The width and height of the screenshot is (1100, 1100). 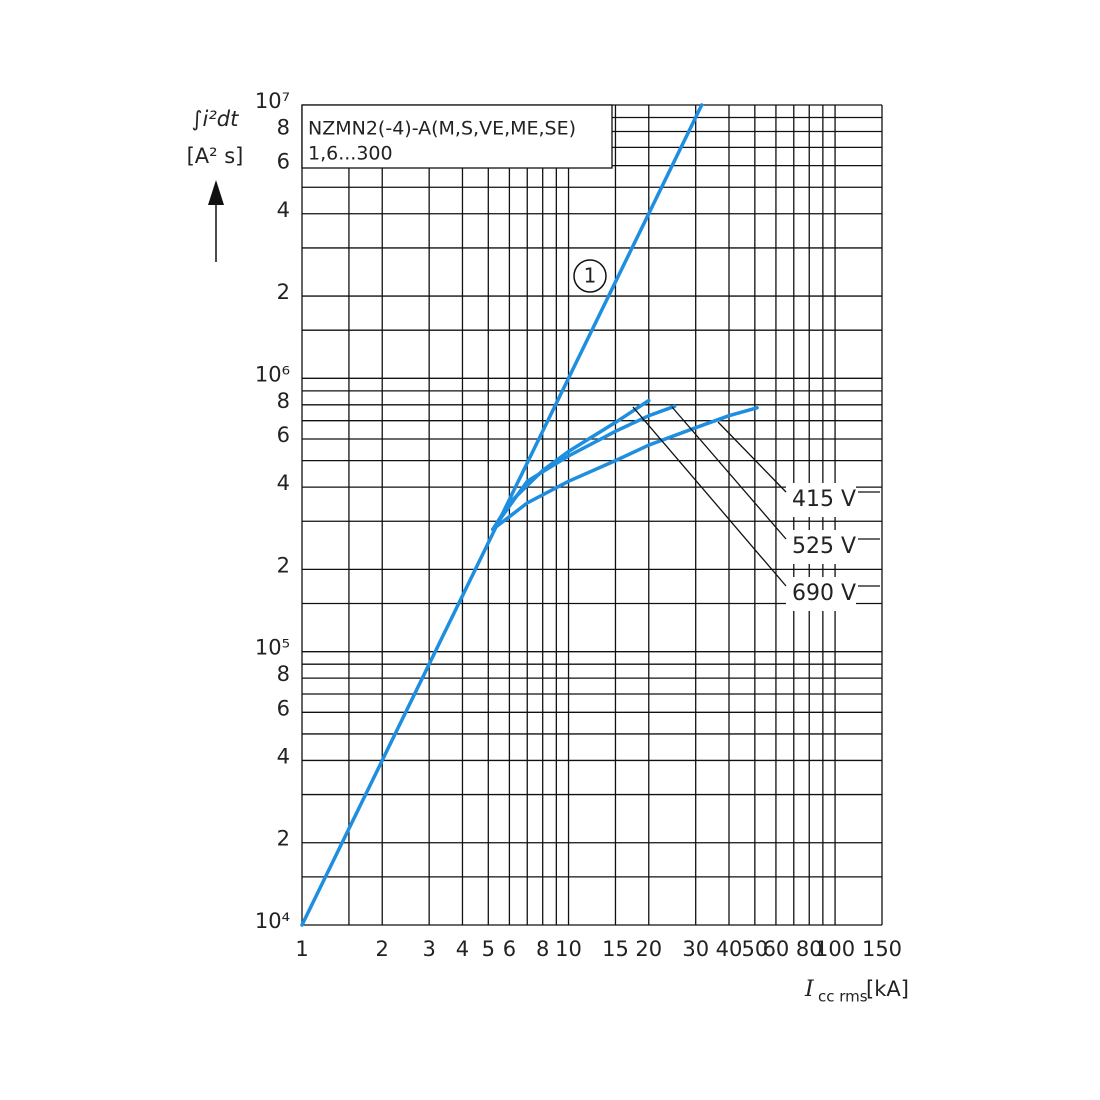 What do you see at coordinates (488, 949) in the screenshot?
I see `x-tick-label: 5` at bounding box center [488, 949].